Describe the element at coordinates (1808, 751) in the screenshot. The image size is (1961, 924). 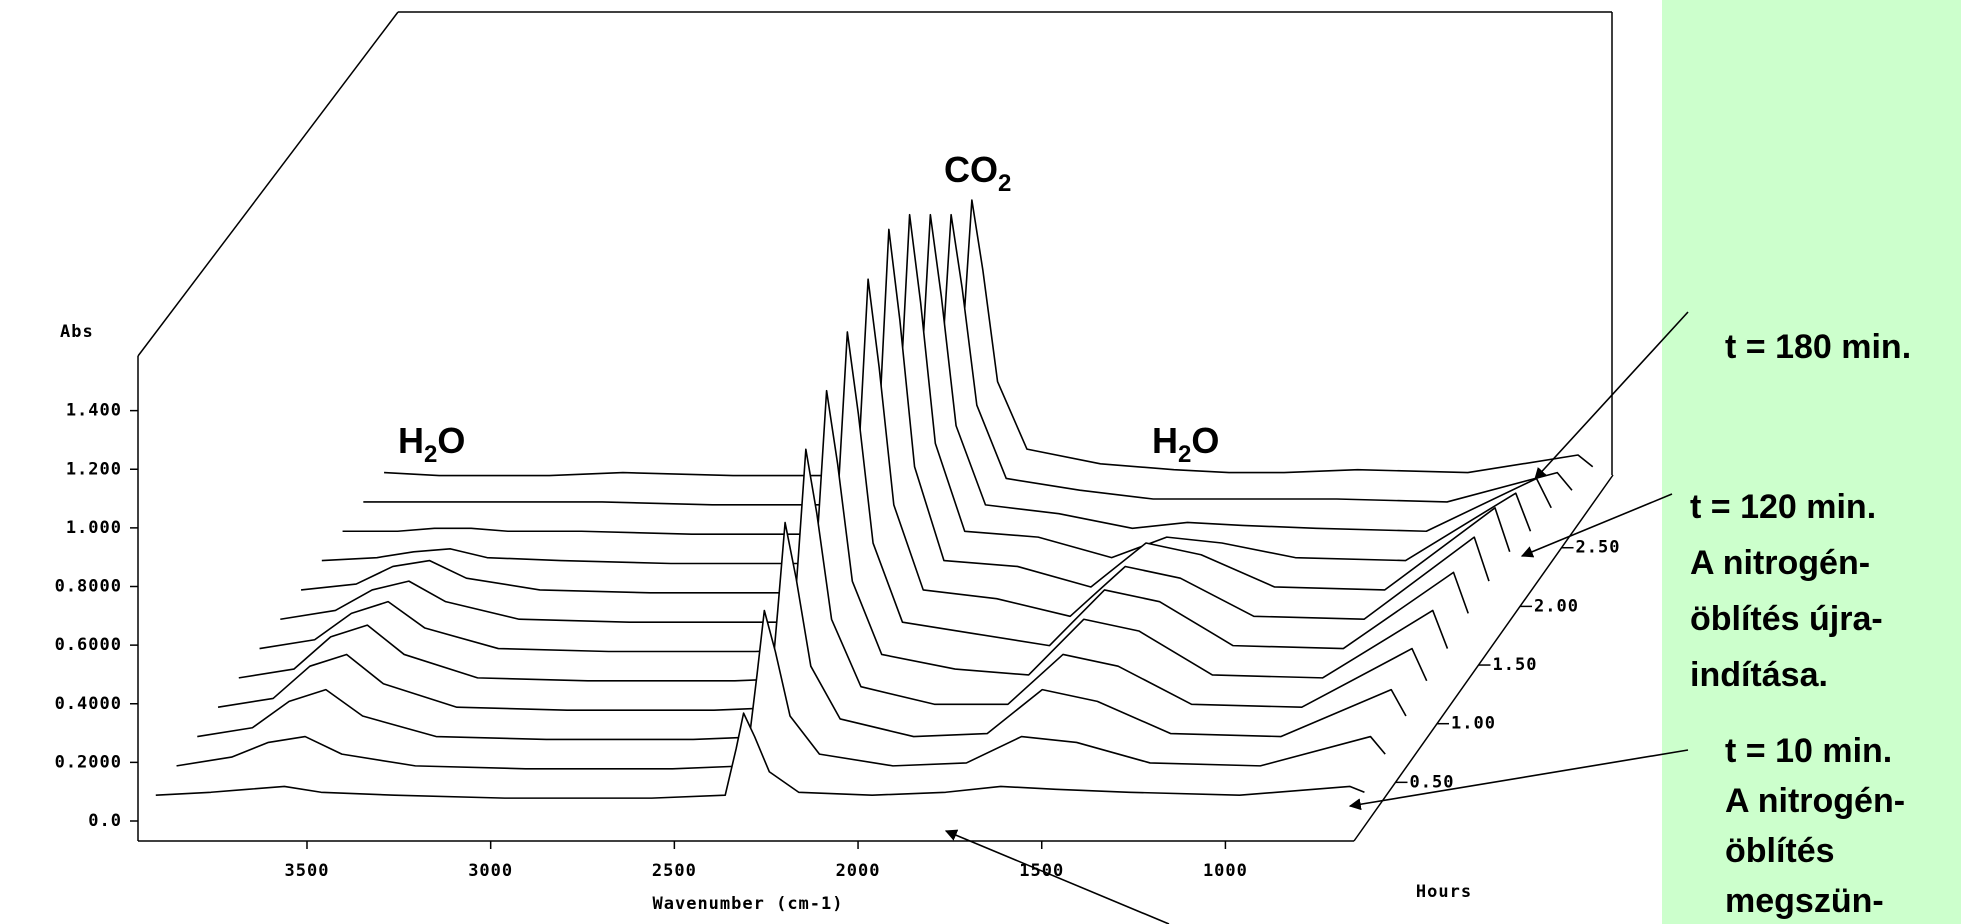
I see `callout-line: t = 10 min.` at that location.